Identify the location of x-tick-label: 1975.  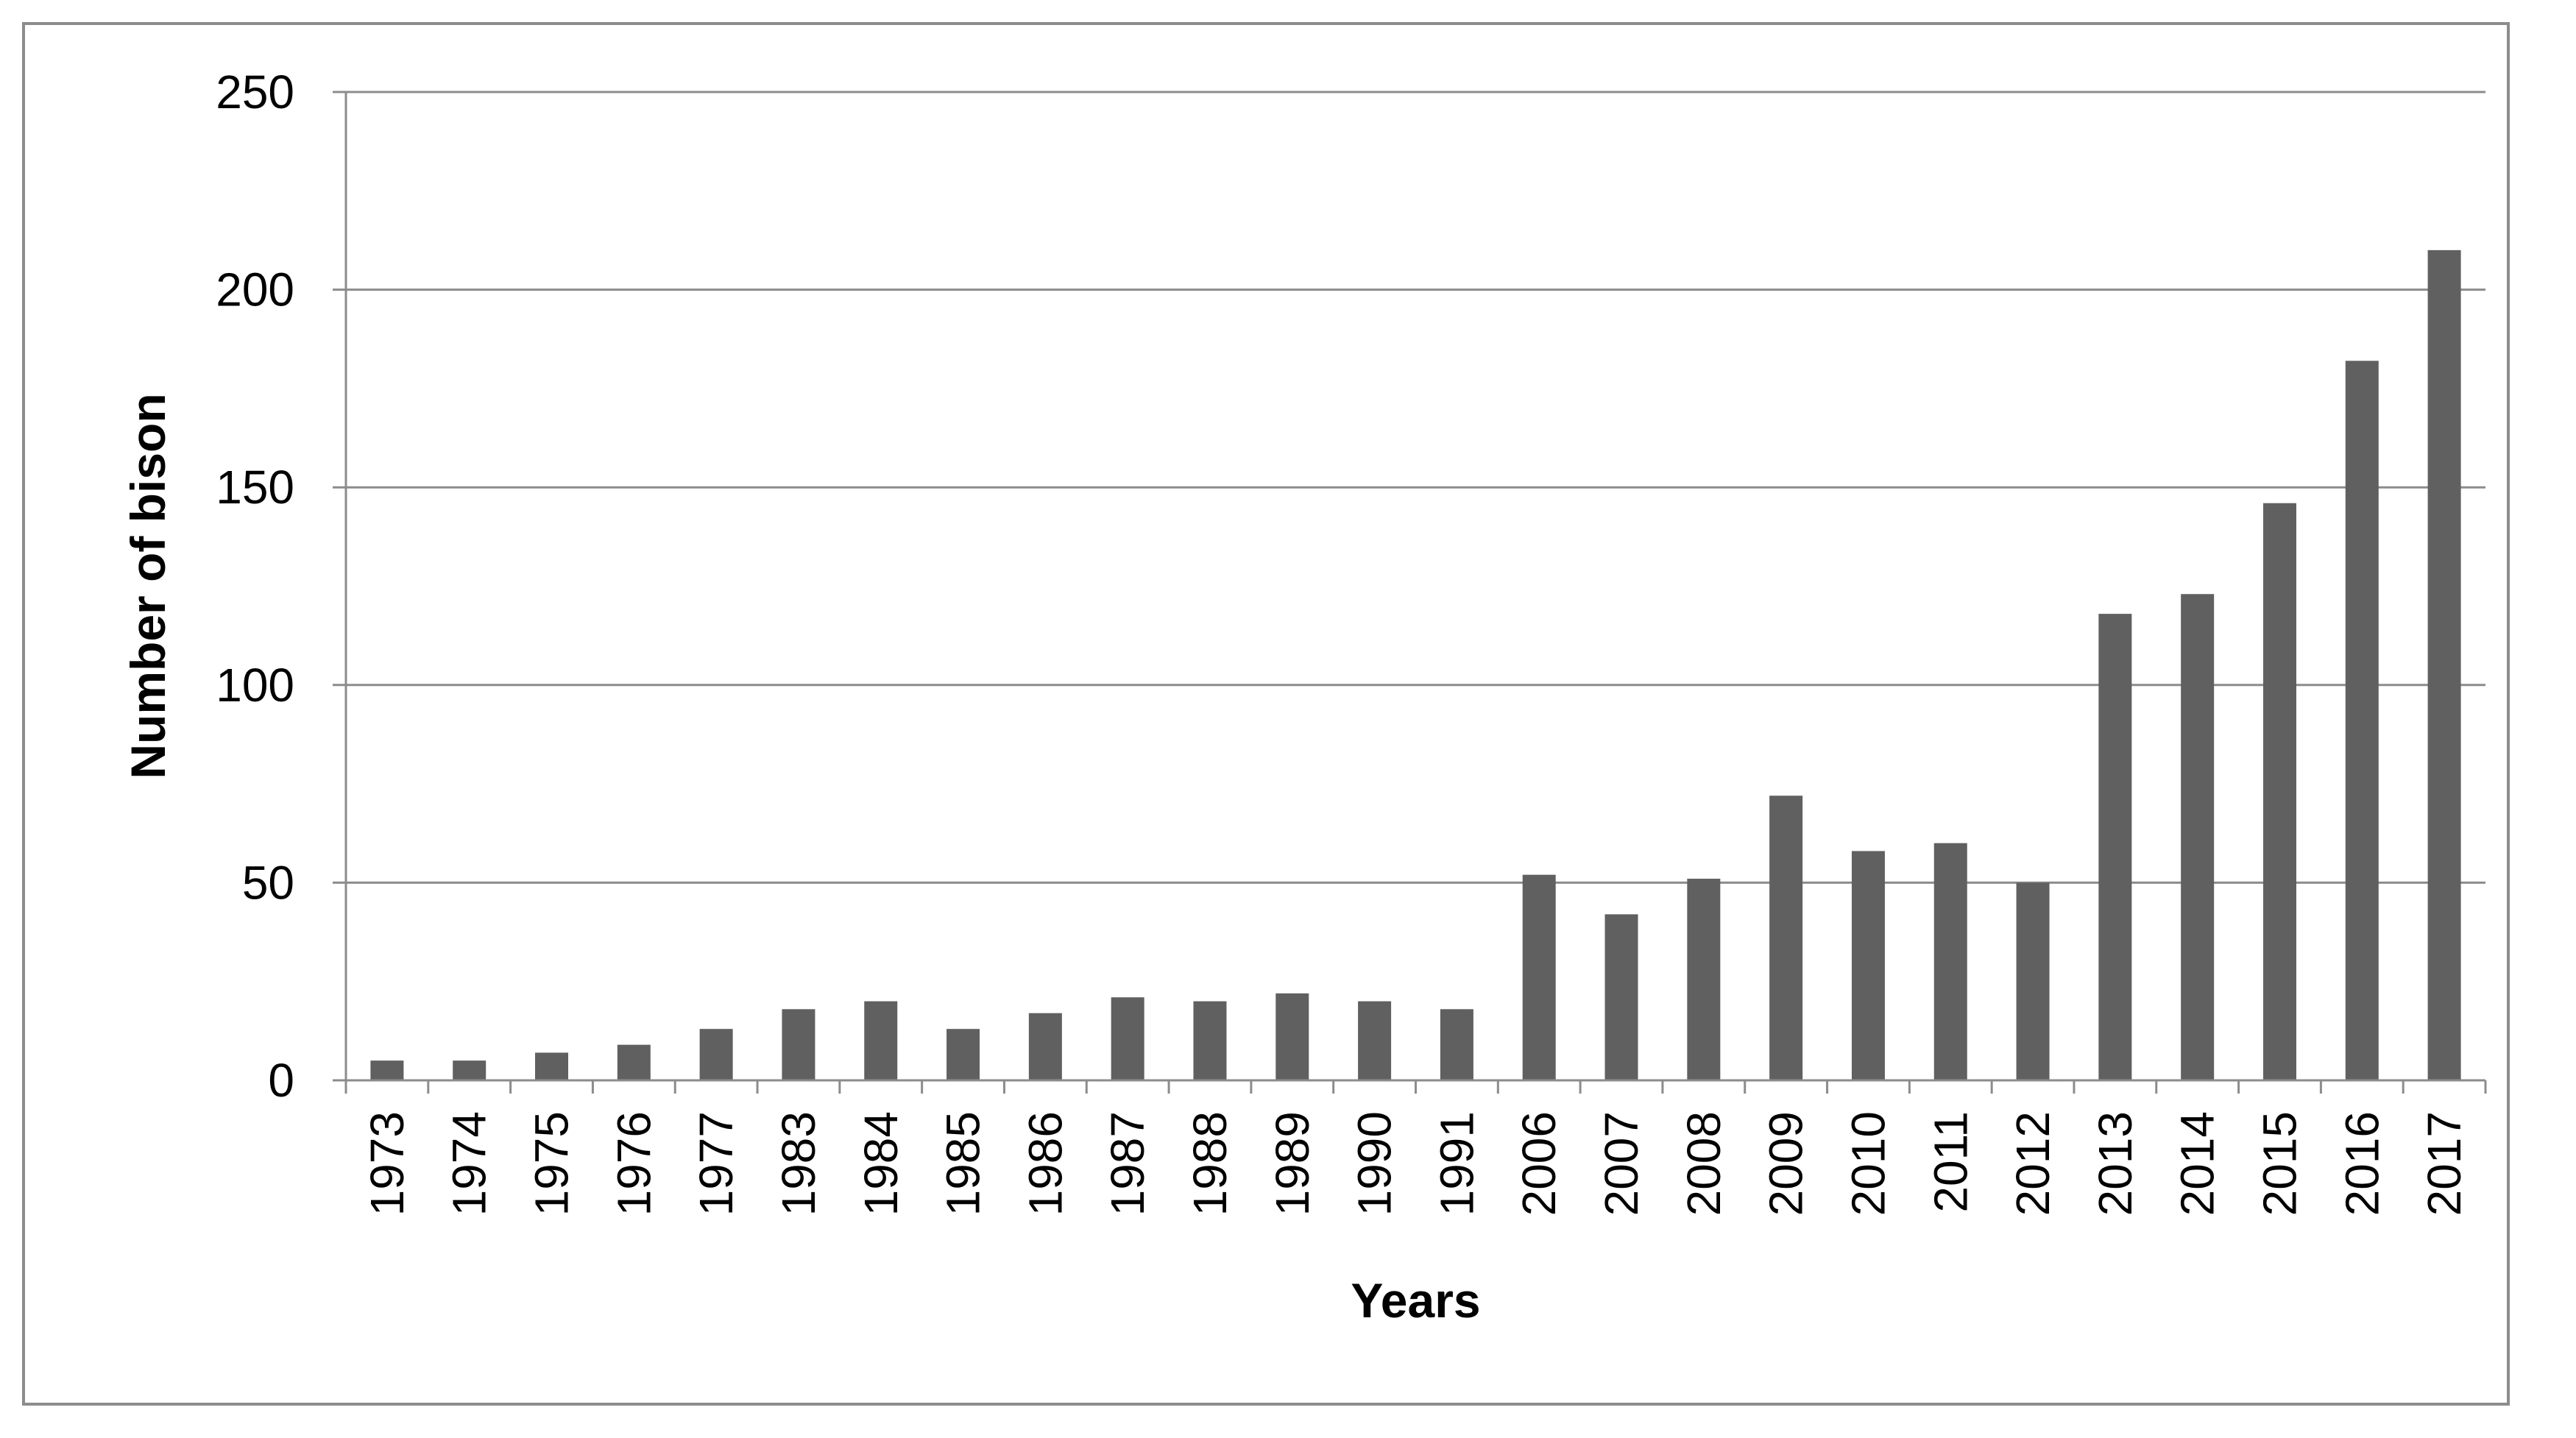
(552, 1163).